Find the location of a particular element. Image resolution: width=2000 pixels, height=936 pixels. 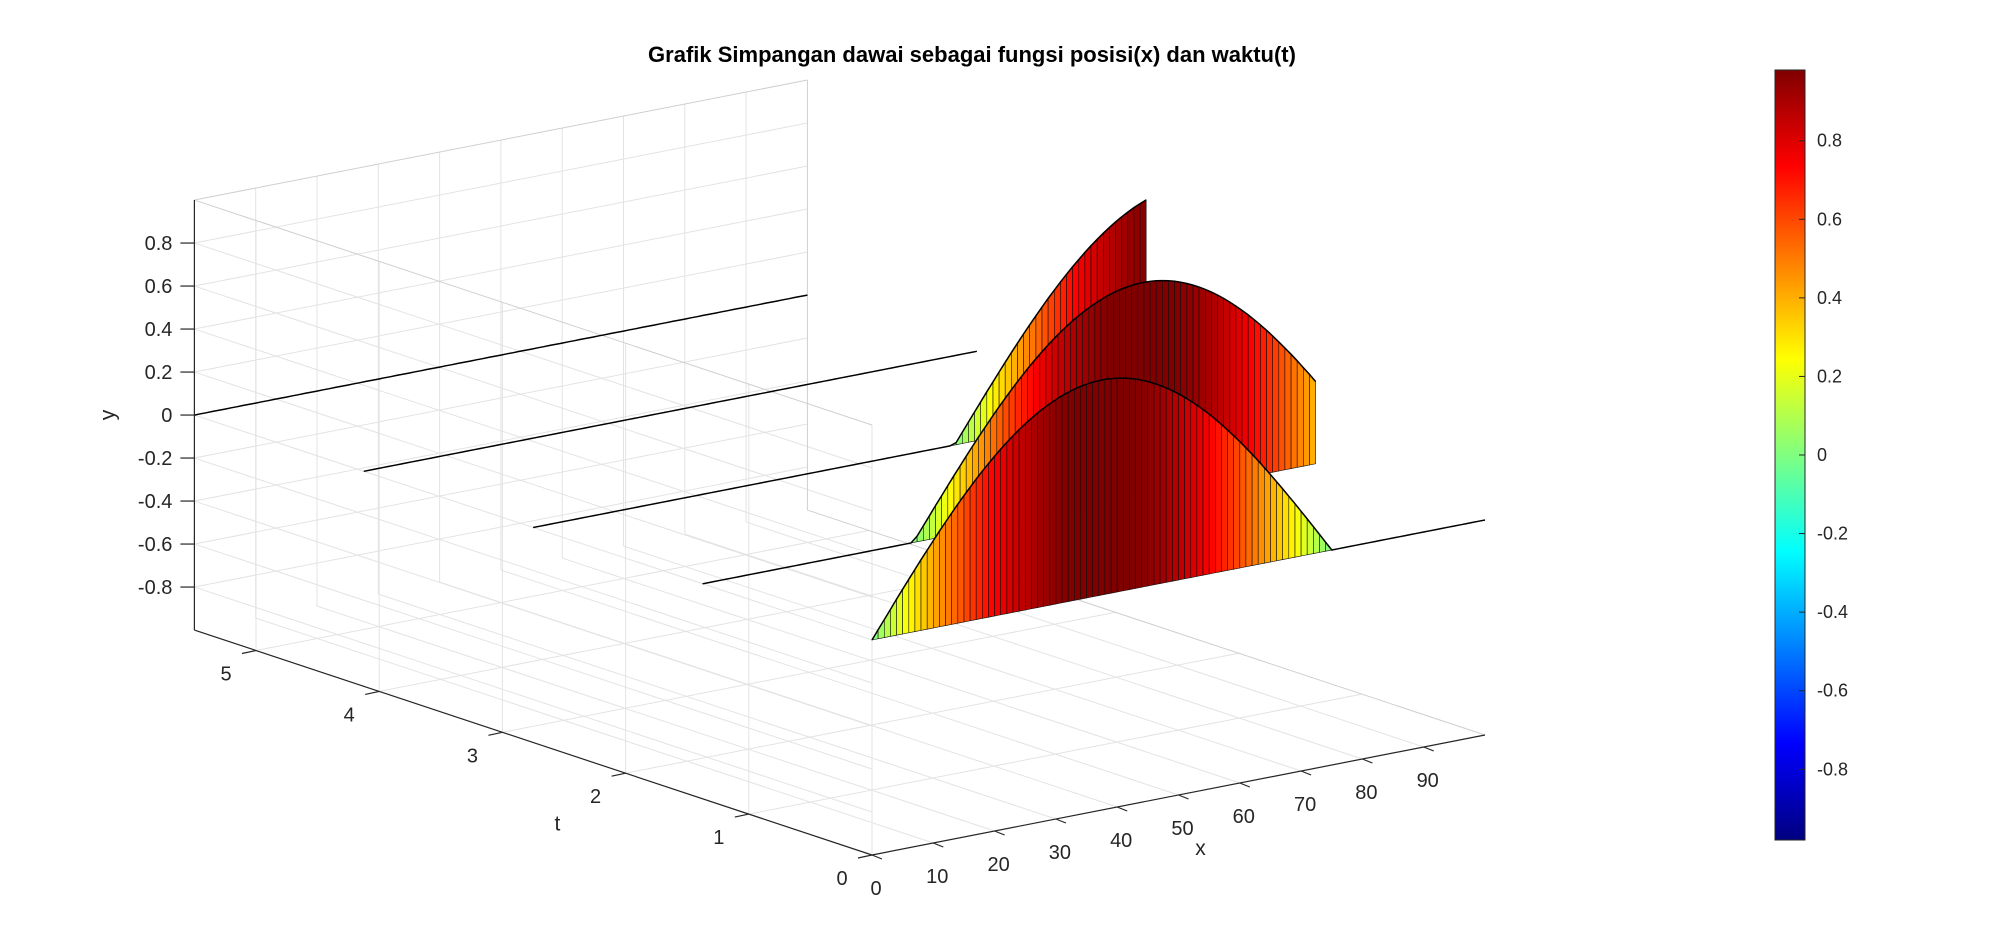

surface-ribbon-t3 is located at coordinates (670, 411).